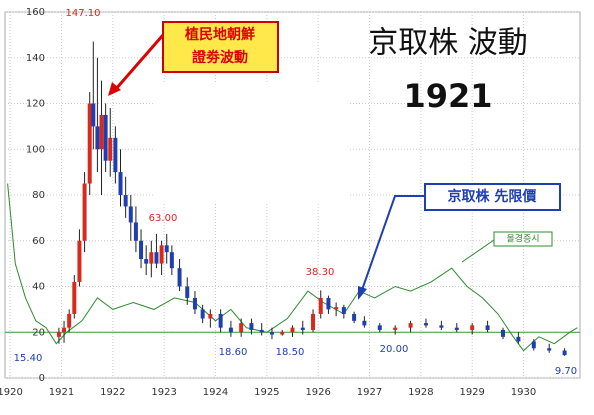 The width and height of the screenshot is (594, 415). Describe the element at coordinates (320, 272) in the screenshot. I see `annotation: 38.30` at that location.